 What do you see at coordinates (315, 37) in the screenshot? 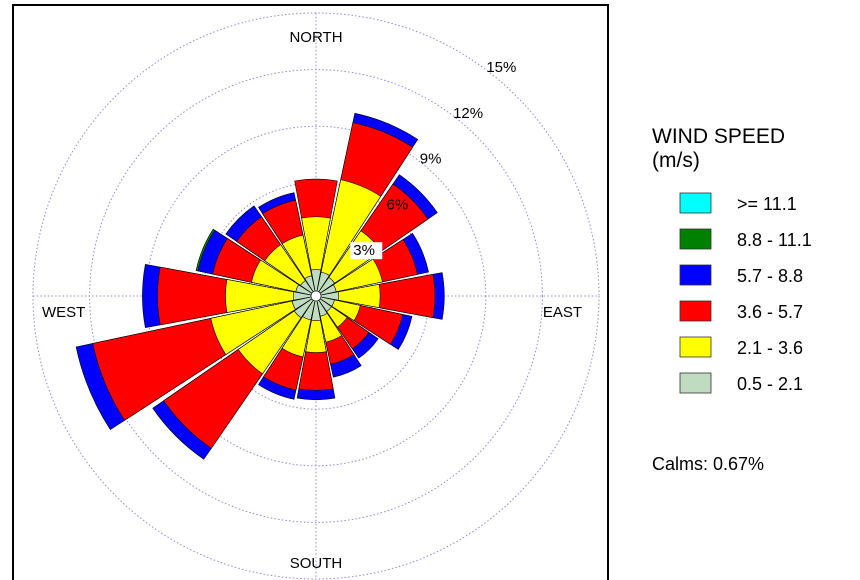
I see `north-label: NORTH` at bounding box center [315, 37].